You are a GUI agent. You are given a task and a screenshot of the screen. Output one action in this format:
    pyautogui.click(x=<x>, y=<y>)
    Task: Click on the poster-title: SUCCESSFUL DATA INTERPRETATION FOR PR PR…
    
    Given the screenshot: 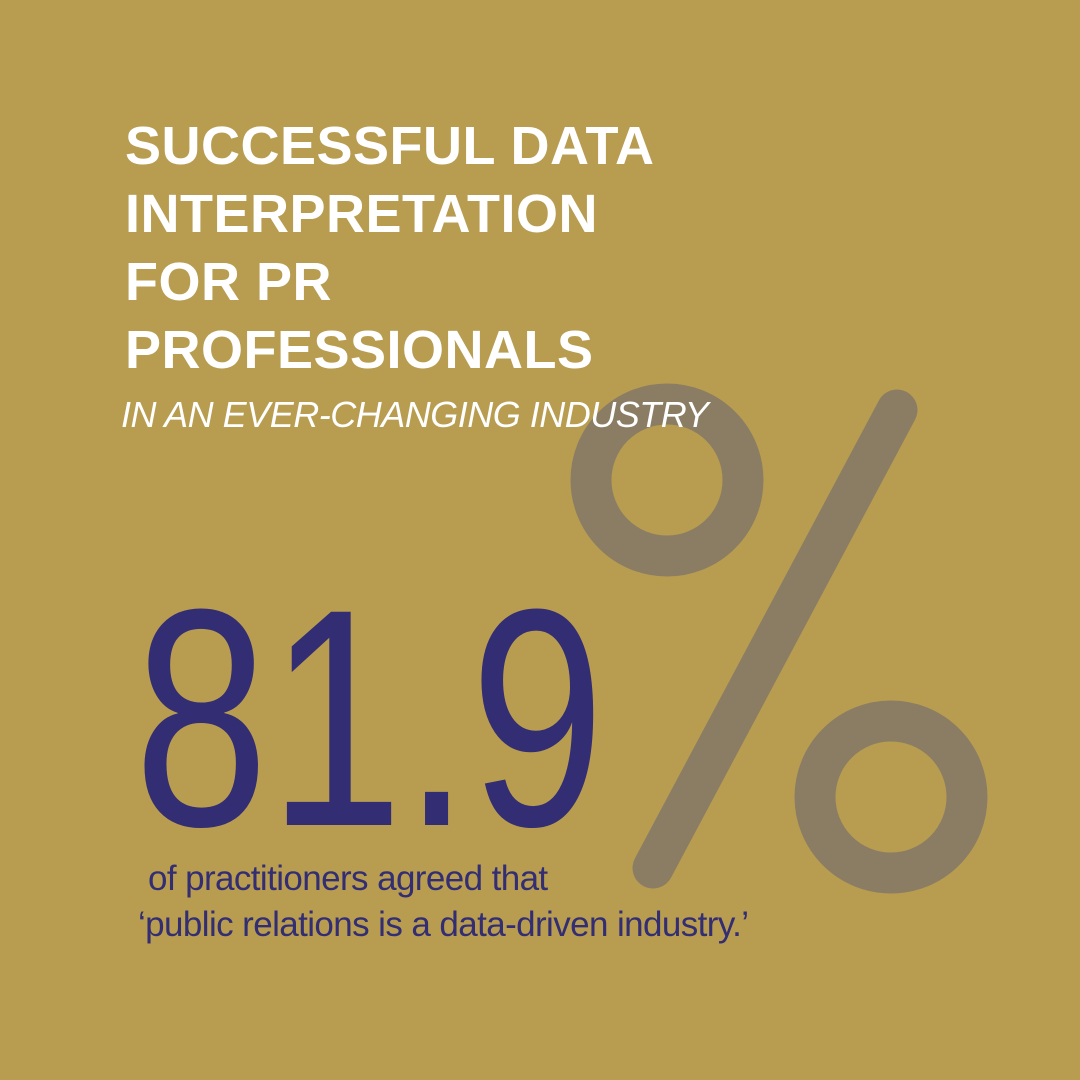 What is the action you would take?
    pyautogui.click(x=390, y=248)
    